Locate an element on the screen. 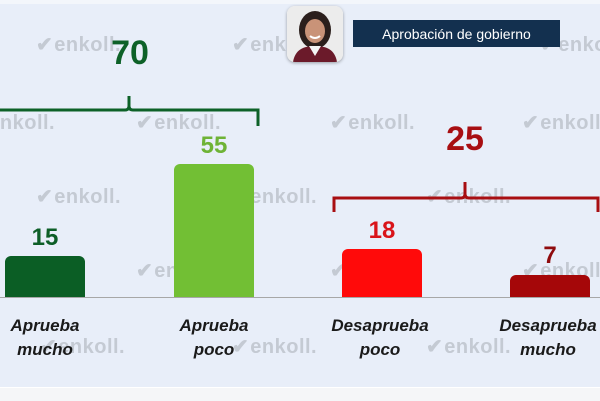 This screenshot has height=401, width=600. bar-value-aprueba-mucho: 15 is located at coordinates (45, 237).